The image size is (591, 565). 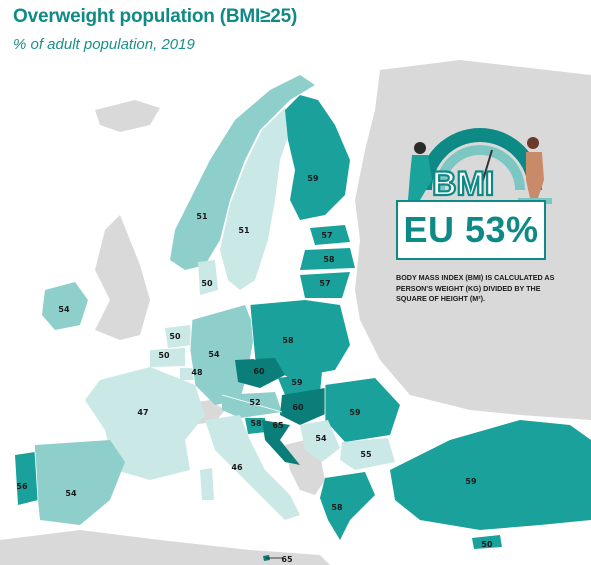 What do you see at coordinates (281, 442) in the screenshot?
I see `croatia-region` at bounding box center [281, 442].